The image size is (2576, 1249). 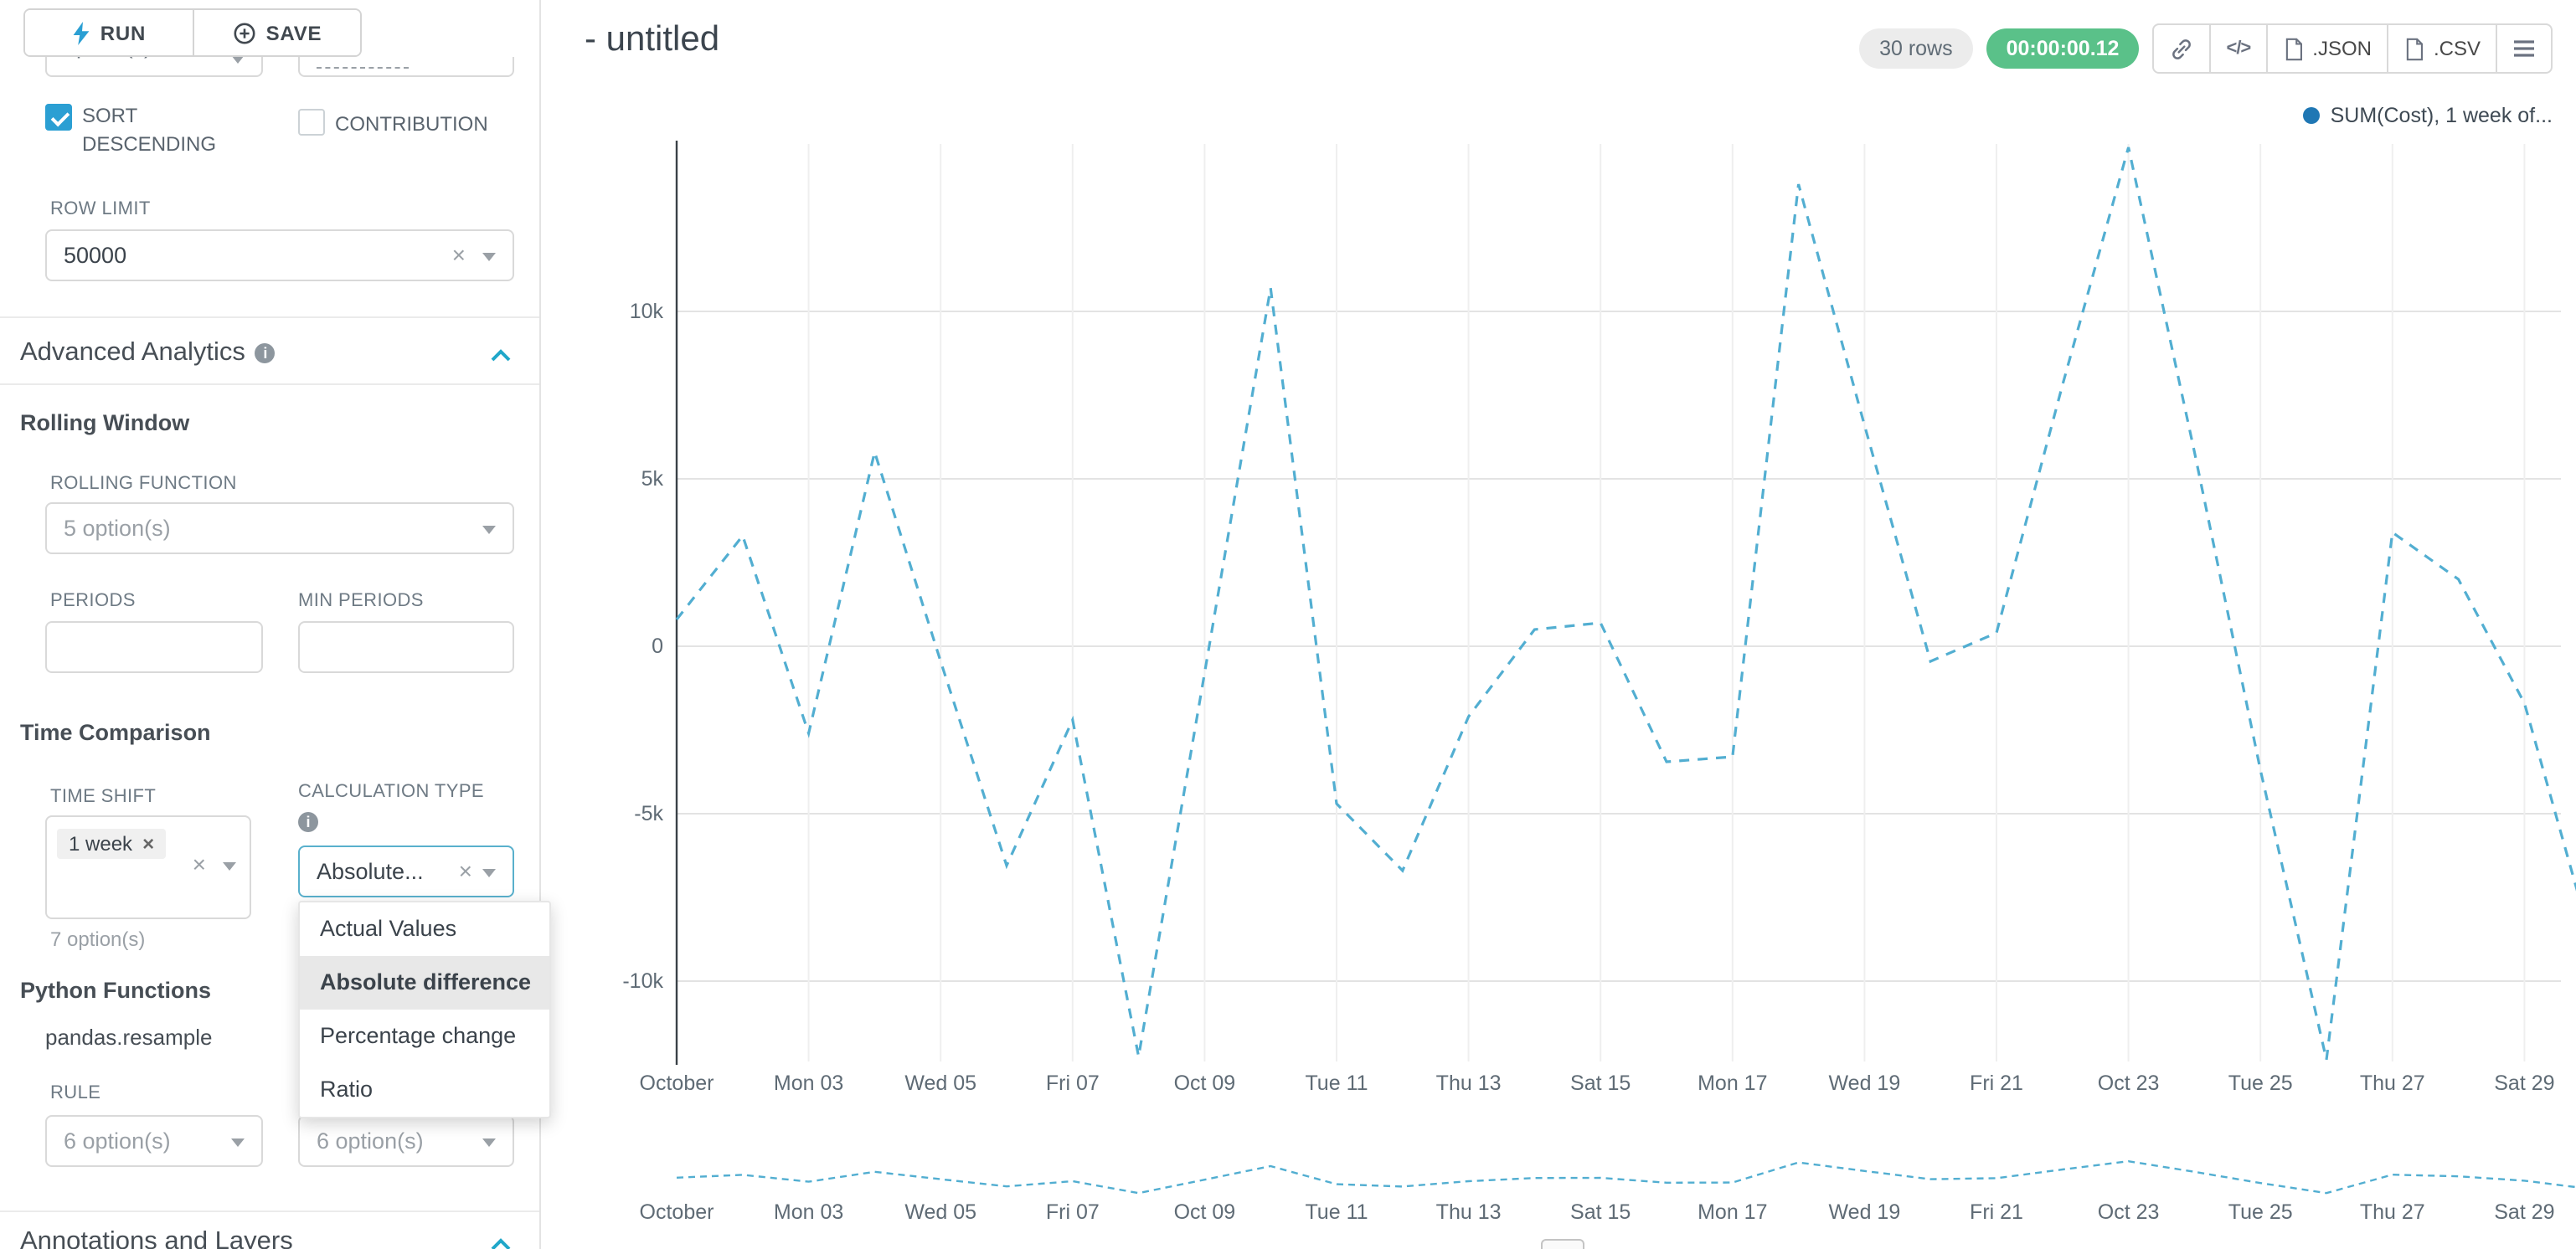 What do you see at coordinates (1562, 1244) in the screenshot?
I see `resize-grip` at bounding box center [1562, 1244].